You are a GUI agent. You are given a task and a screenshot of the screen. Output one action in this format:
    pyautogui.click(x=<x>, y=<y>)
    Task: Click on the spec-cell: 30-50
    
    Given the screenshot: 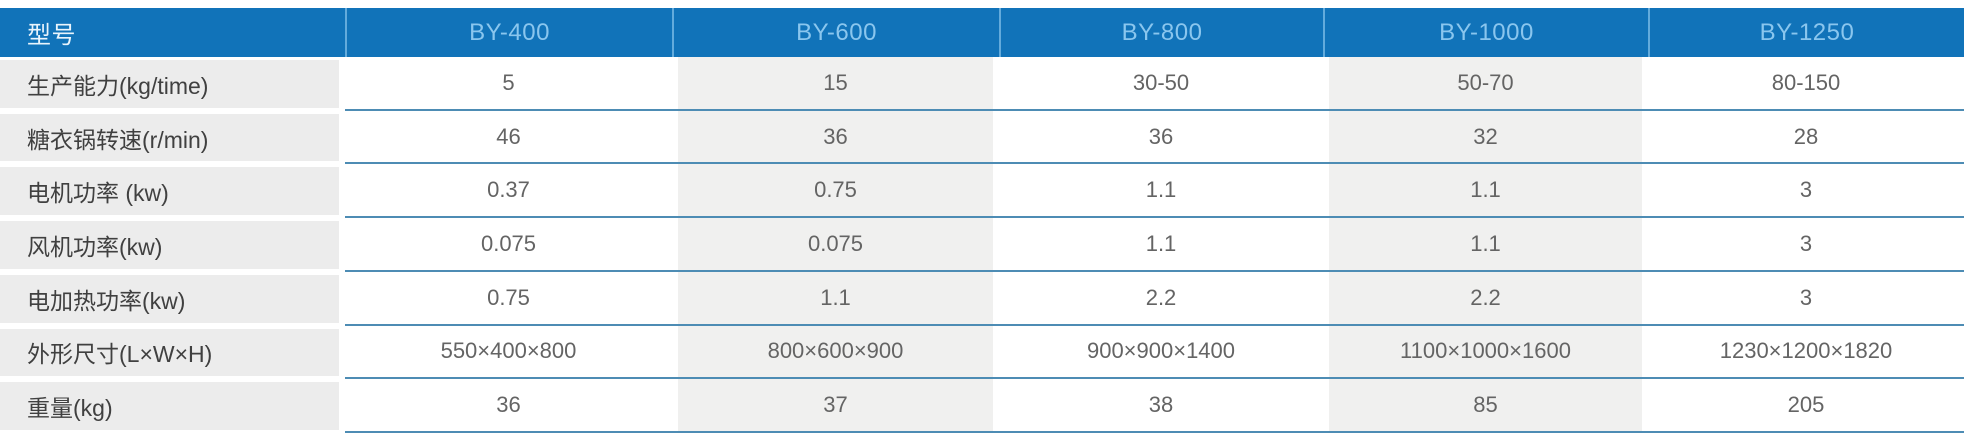 What is the action you would take?
    pyautogui.click(x=1161, y=84)
    